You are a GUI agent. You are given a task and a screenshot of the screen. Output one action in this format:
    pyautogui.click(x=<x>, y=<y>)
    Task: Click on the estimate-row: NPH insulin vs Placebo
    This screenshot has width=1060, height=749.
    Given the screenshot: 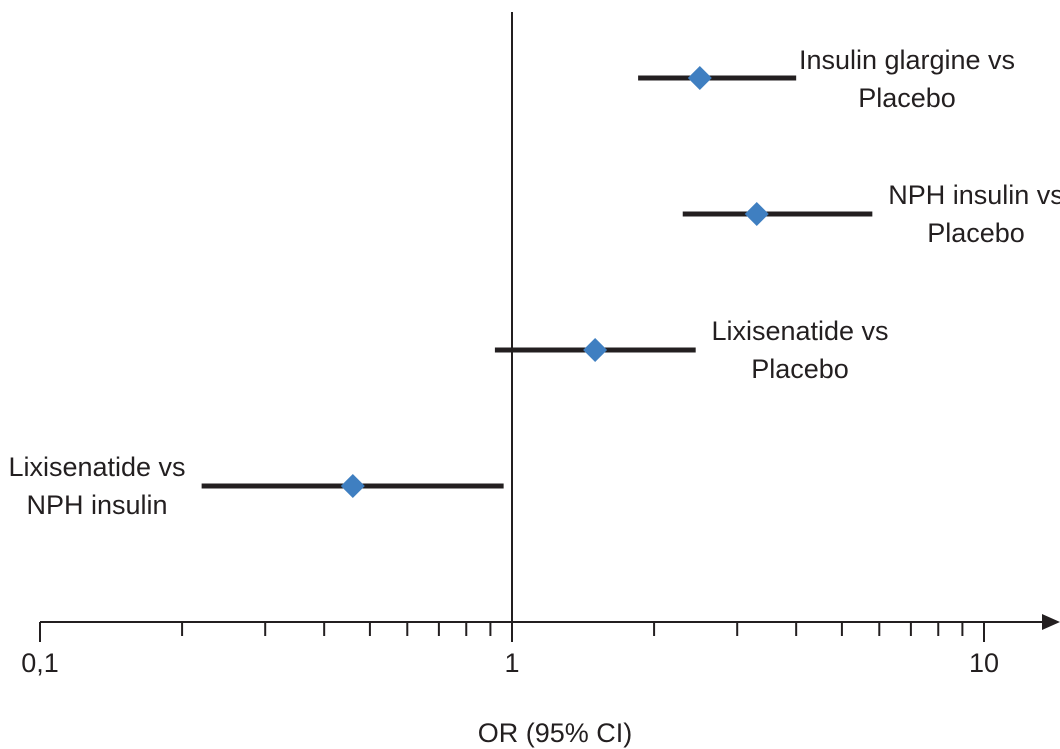 What is the action you would take?
    pyautogui.click(x=871, y=214)
    